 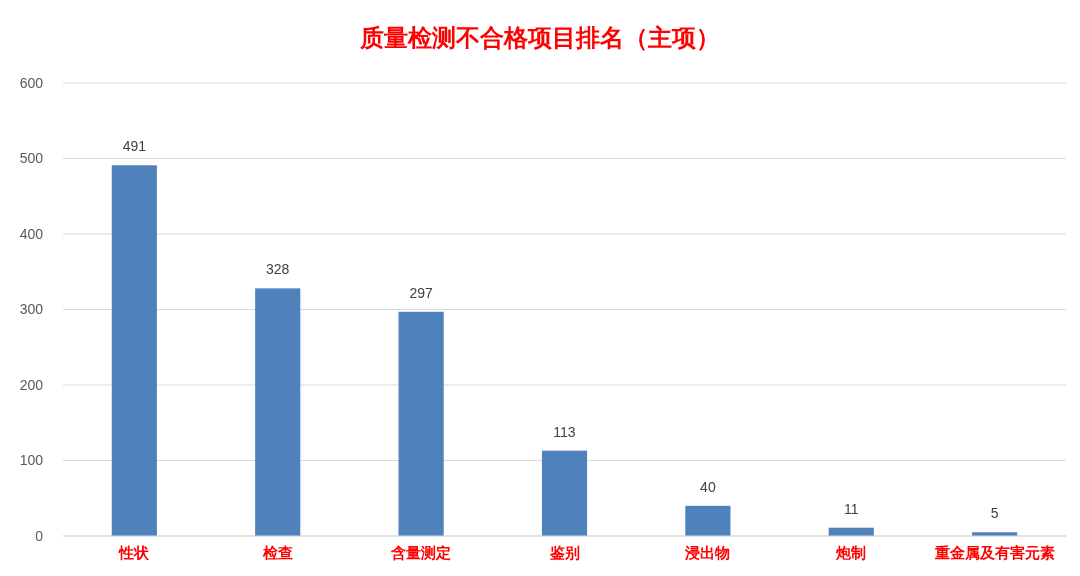 I want to click on y-tick-label: 300, so click(x=31, y=309).